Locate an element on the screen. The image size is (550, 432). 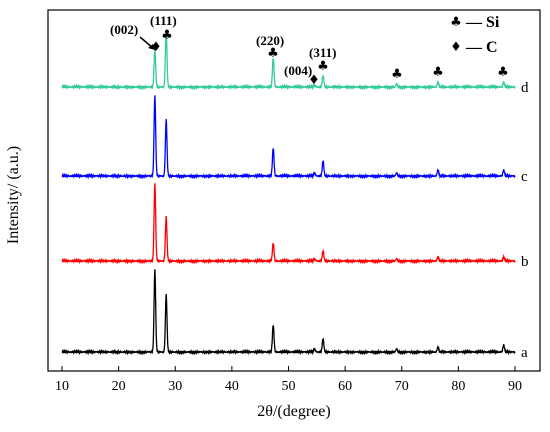
x-tick-label-80: 80 is located at coordinates (458, 386).